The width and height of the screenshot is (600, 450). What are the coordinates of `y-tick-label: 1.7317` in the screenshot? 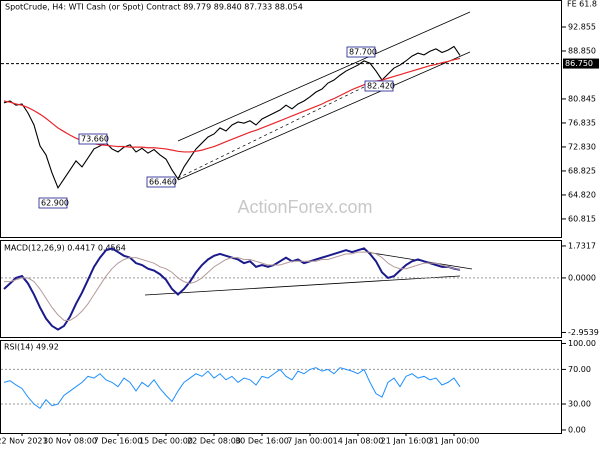 It's located at (582, 245).